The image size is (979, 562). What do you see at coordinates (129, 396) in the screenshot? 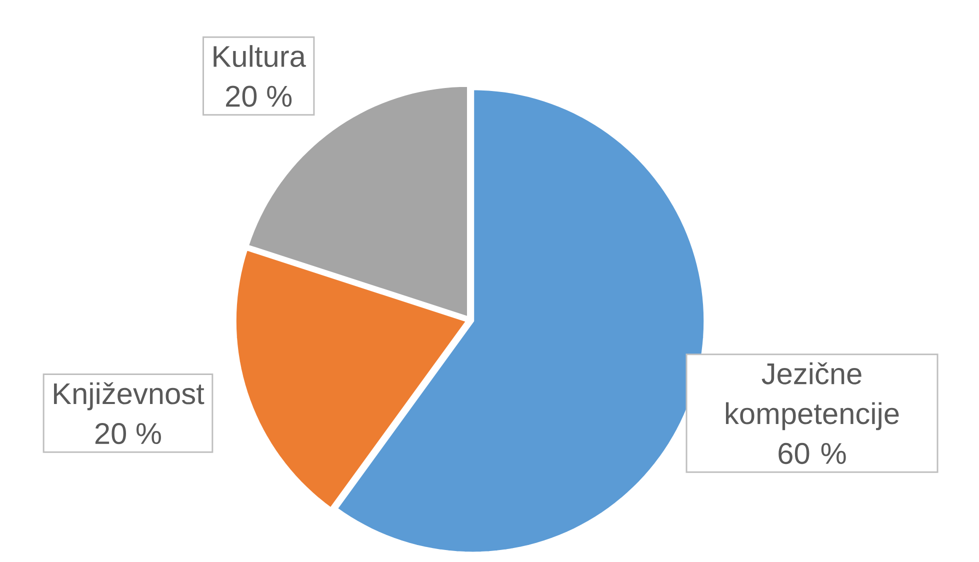
I see `slice-label: Književnost` at bounding box center [129, 396].